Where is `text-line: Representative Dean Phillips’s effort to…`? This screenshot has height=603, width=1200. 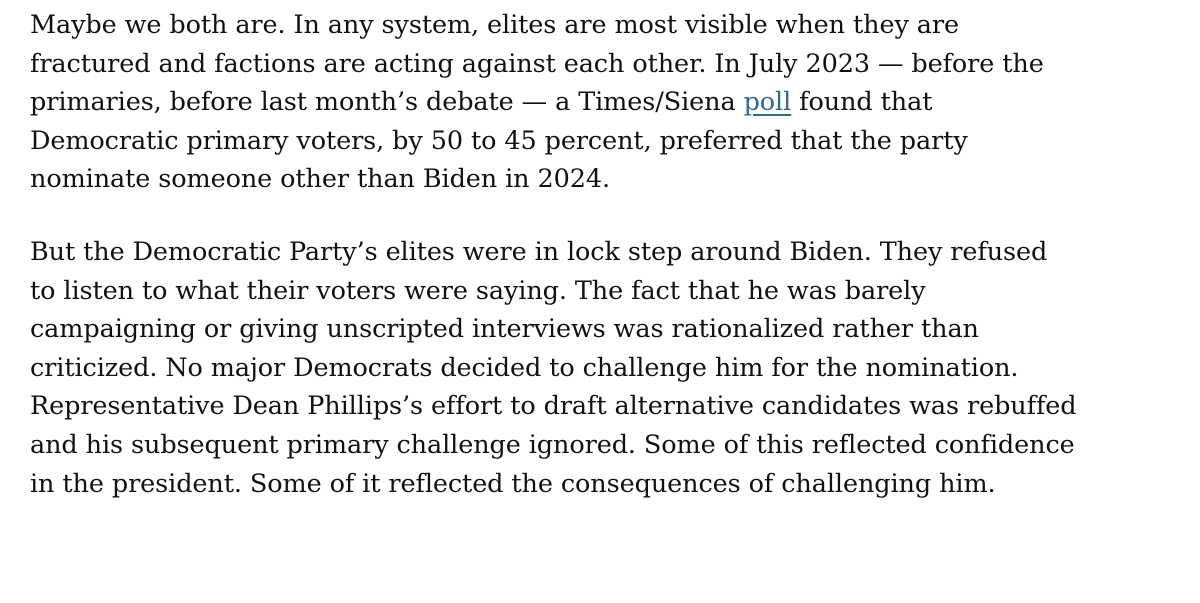 text-line: Representative Dean Phillips’s effort to… is located at coordinates (553, 406).